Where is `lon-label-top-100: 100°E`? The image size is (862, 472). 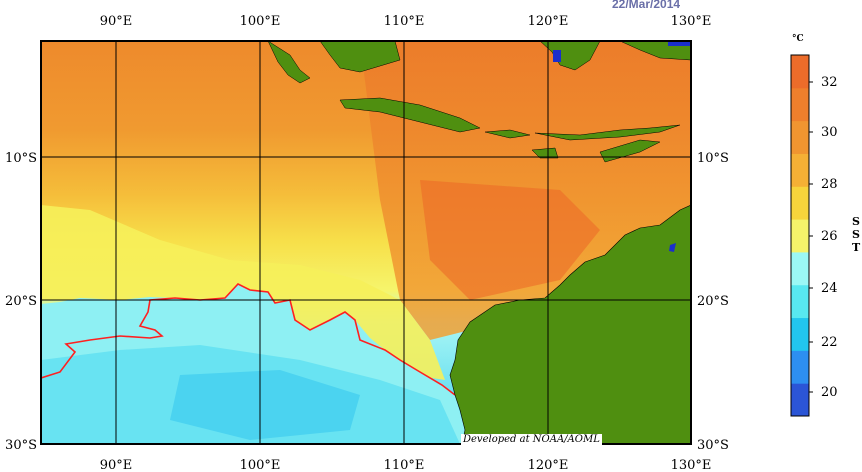
lon-label-top-100: 100°E is located at coordinates (260, 21).